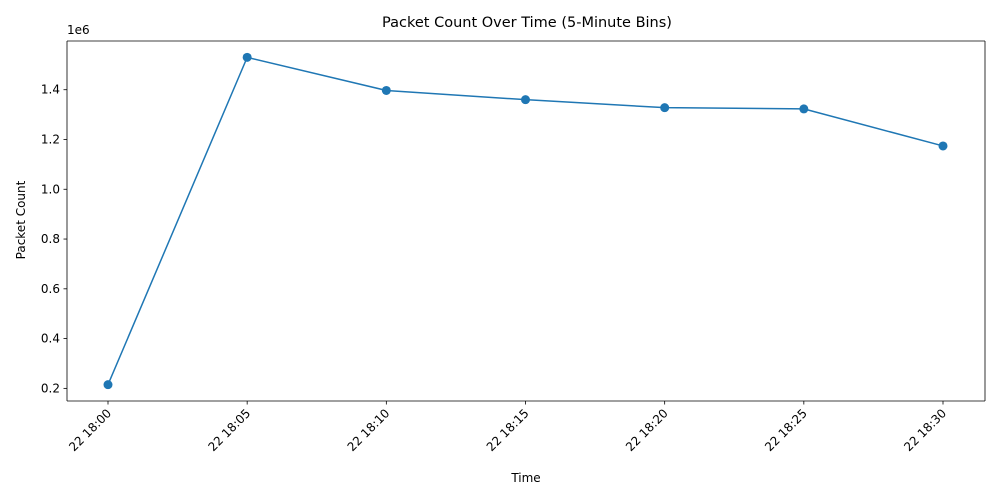 The height and width of the screenshot is (500, 1000). What do you see at coordinates (50, 239) in the screenshot?
I see `y-tick-label: 0.8` at bounding box center [50, 239].